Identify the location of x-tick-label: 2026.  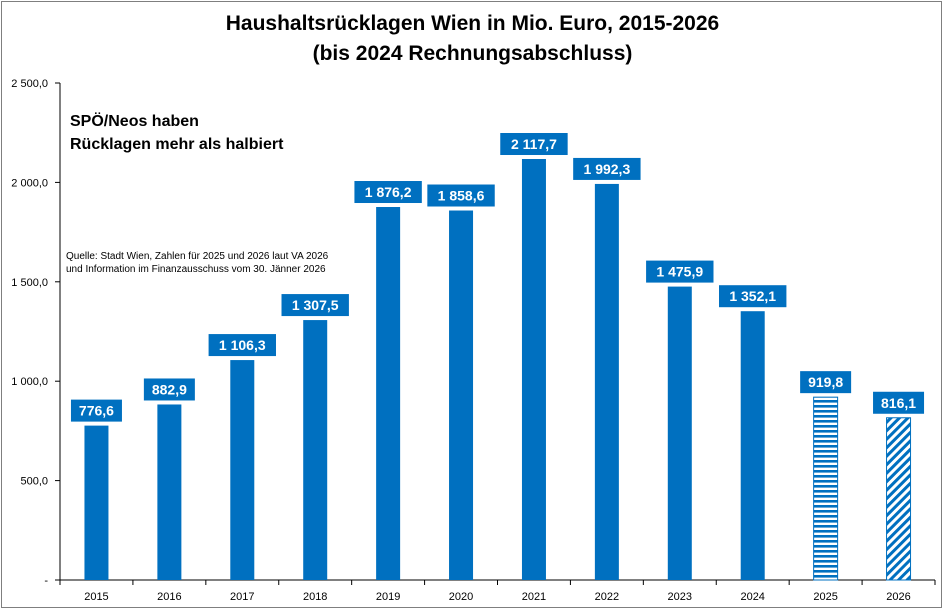
(898, 597).